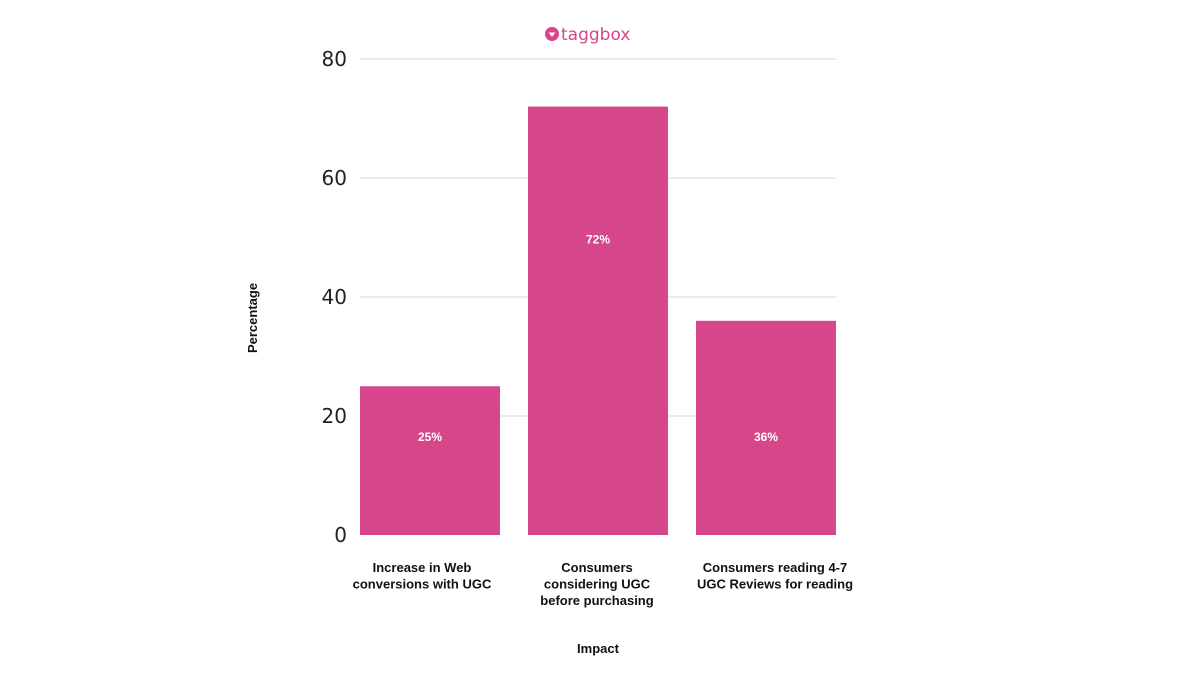 This screenshot has width=1200, height=675. I want to click on y-tick-label: 40, so click(334, 297).